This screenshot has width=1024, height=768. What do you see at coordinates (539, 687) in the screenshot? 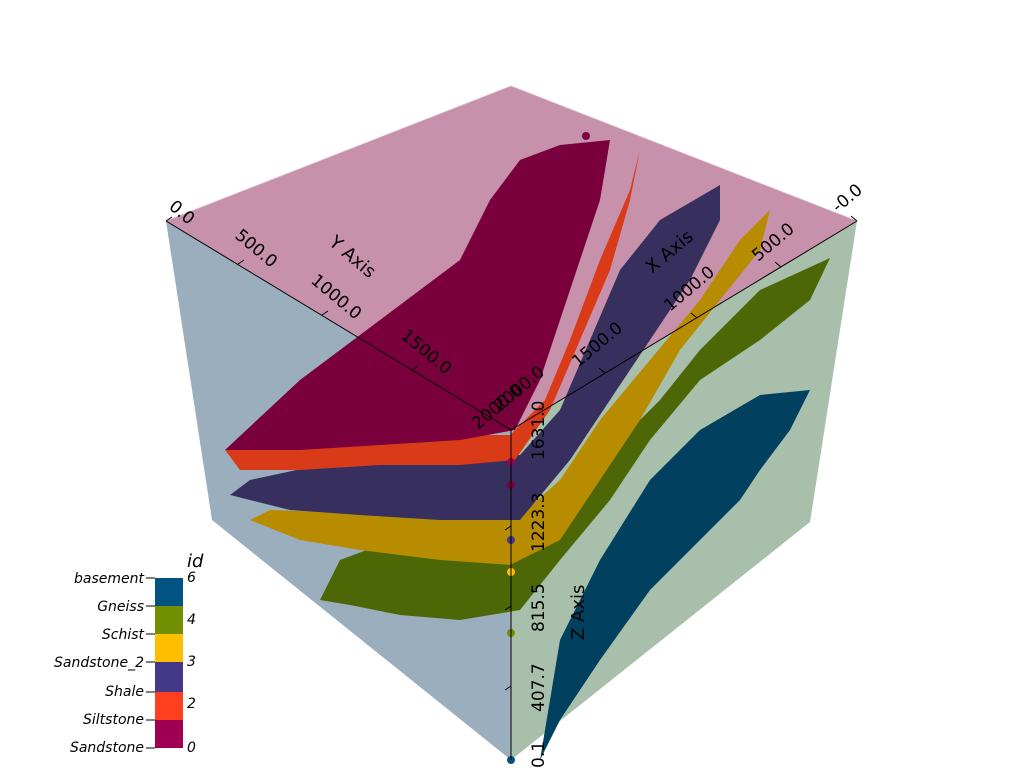
I see `z-tick-1: 407.7` at bounding box center [539, 687].